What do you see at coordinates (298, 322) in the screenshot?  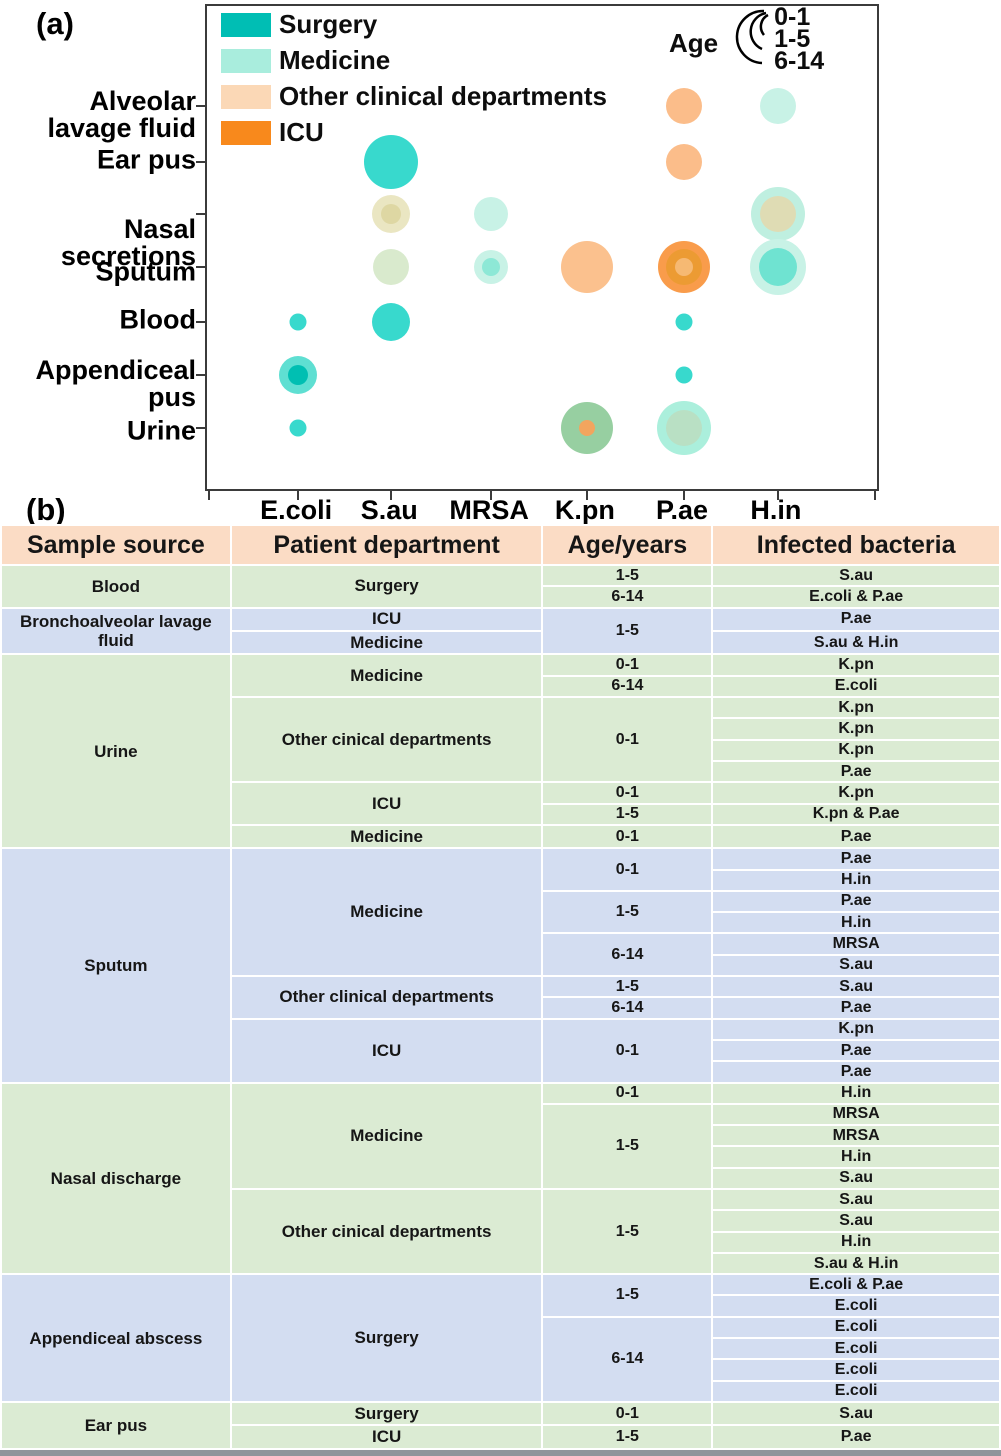 I see `bubble-blood-ecoli` at bounding box center [298, 322].